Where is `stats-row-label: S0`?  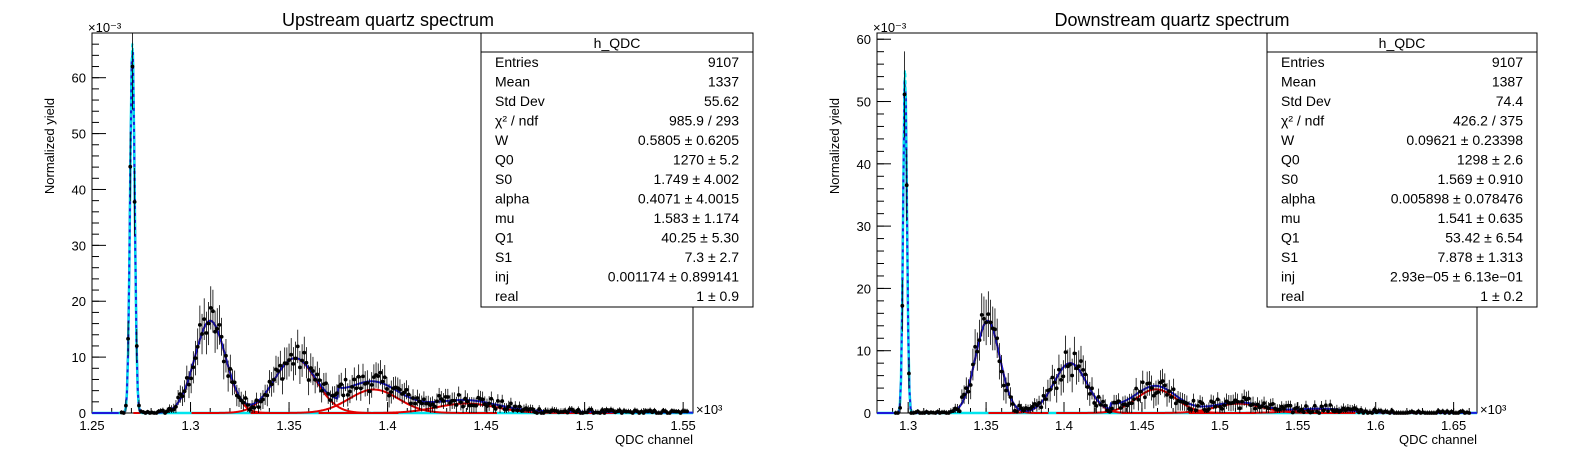
stats-row-label: S0 is located at coordinates (1289, 179).